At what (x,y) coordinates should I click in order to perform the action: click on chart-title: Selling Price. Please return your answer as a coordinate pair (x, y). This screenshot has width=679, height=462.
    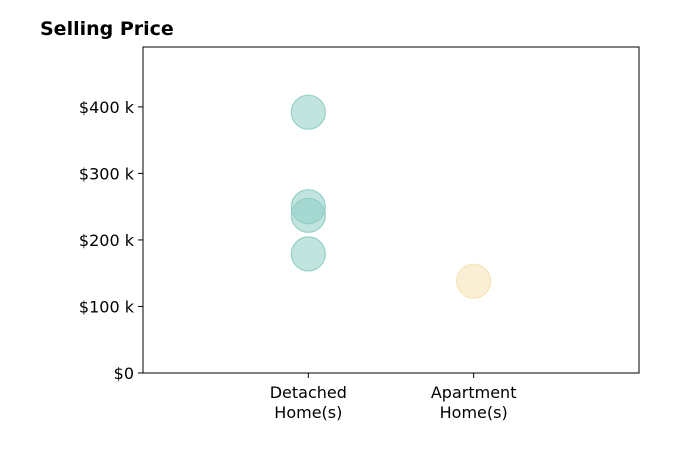
    Looking at the image, I should click on (107, 29).